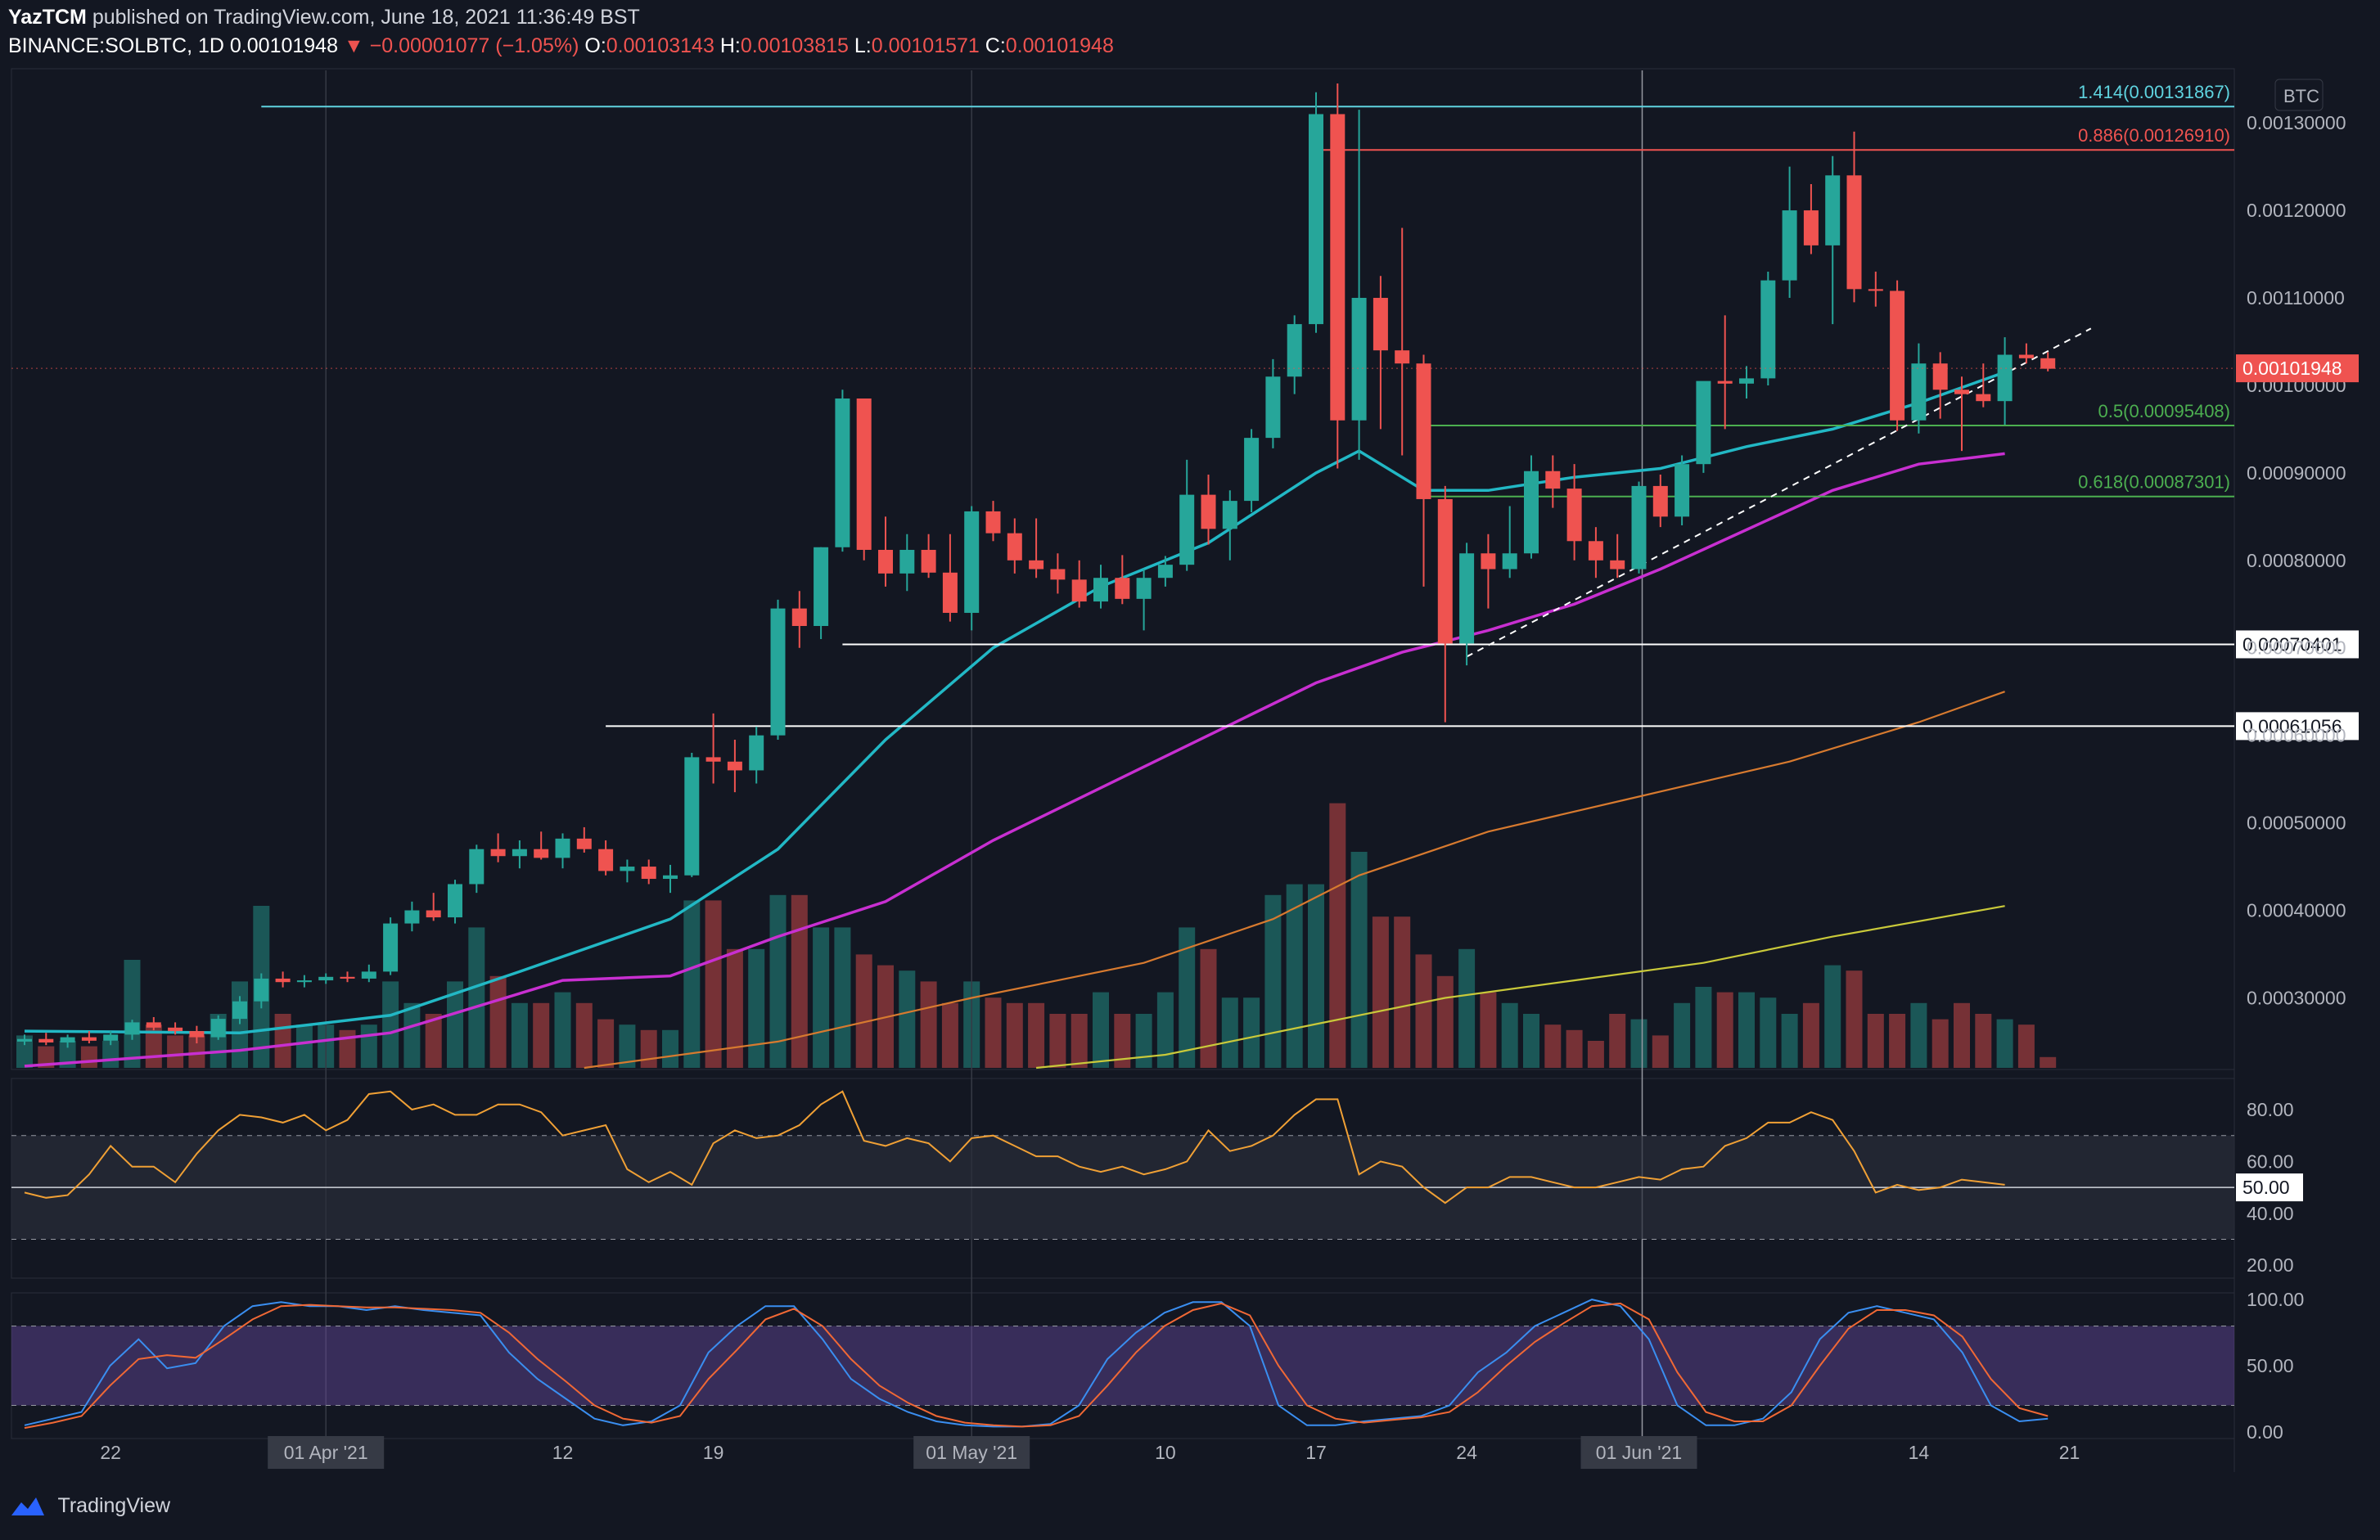 The width and height of the screenshot is (2380, 1540). I want to click on author-name: YazTCM, so click(48, 17).